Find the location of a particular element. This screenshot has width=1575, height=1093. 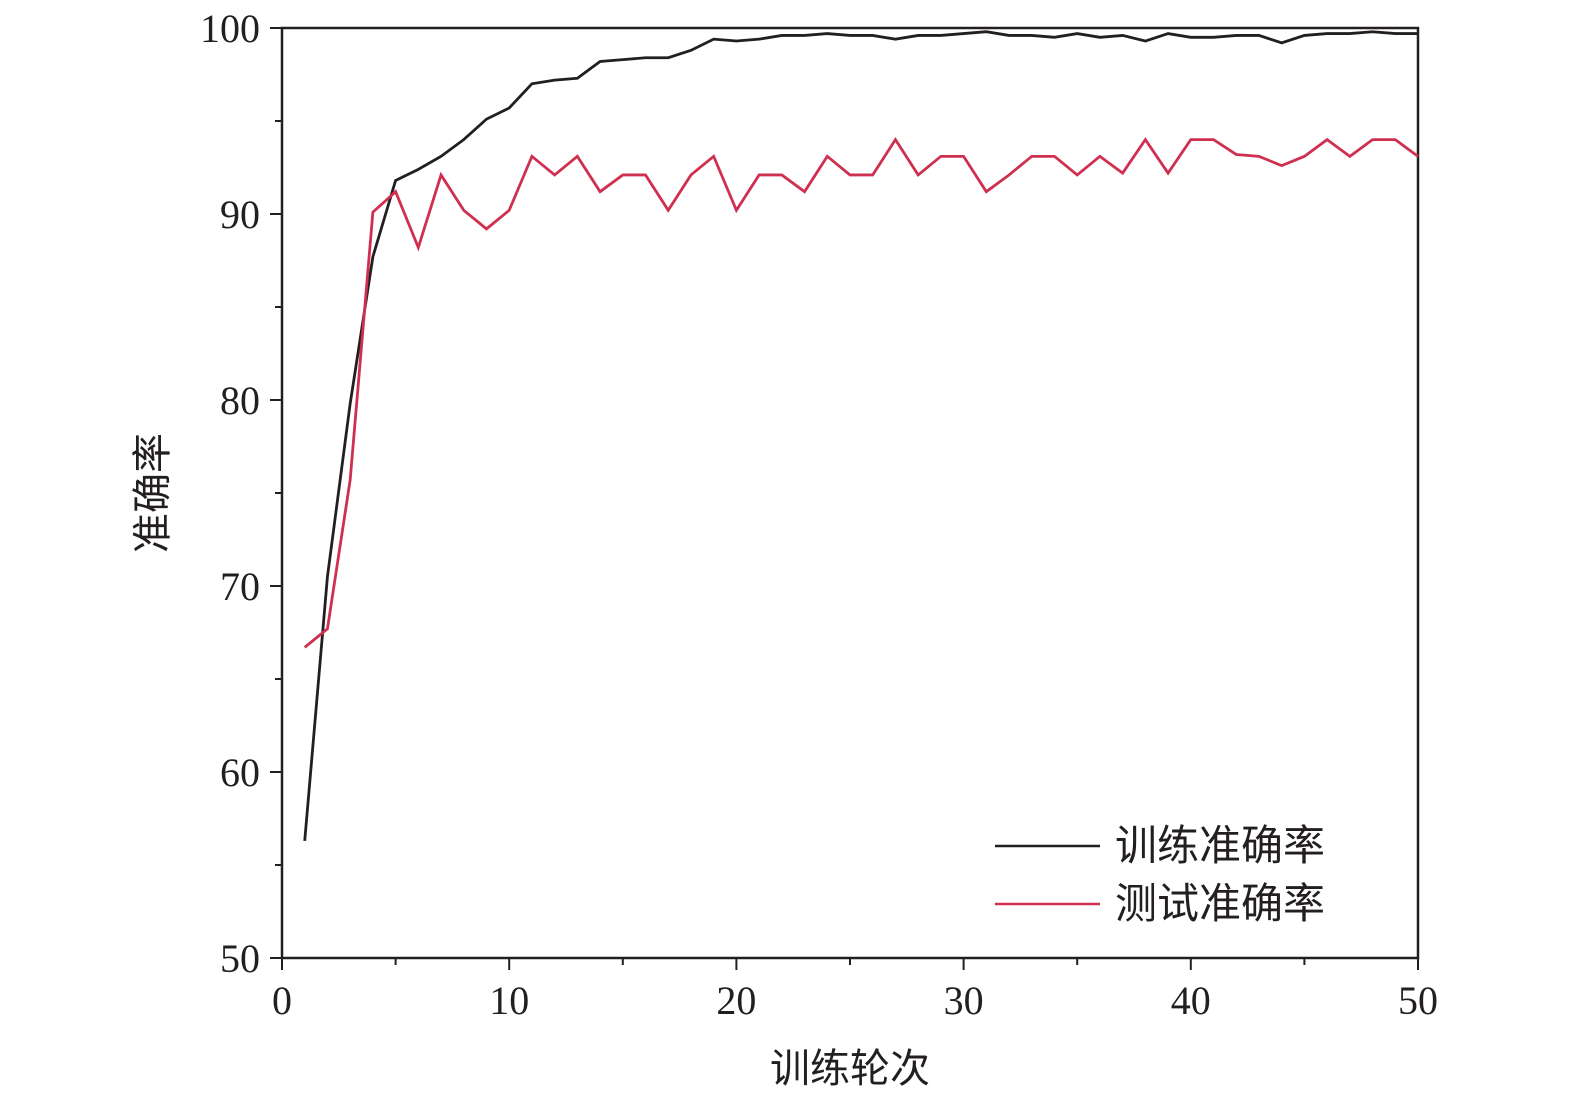

x-tick-label: 20 is located at coordinates (736, 1000).